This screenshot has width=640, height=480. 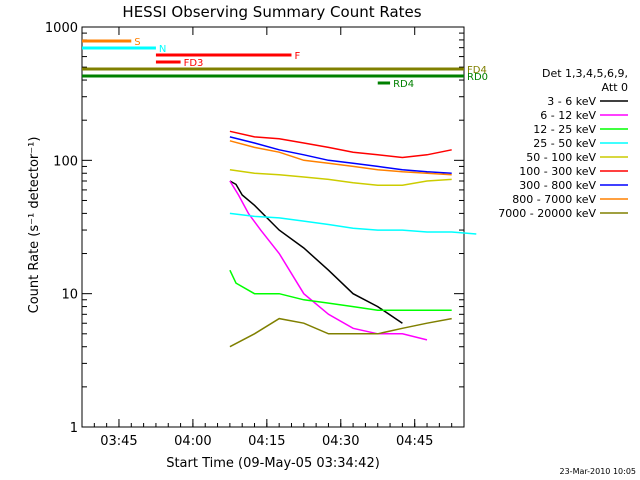 I want to click on series-line-300-800-kev, so click(x=340, y=155).